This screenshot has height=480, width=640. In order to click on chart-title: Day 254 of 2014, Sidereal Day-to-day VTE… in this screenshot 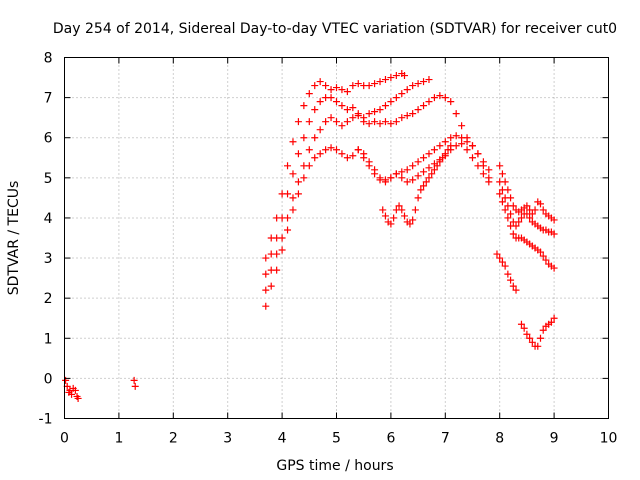, I will do `click(335, 29)`.